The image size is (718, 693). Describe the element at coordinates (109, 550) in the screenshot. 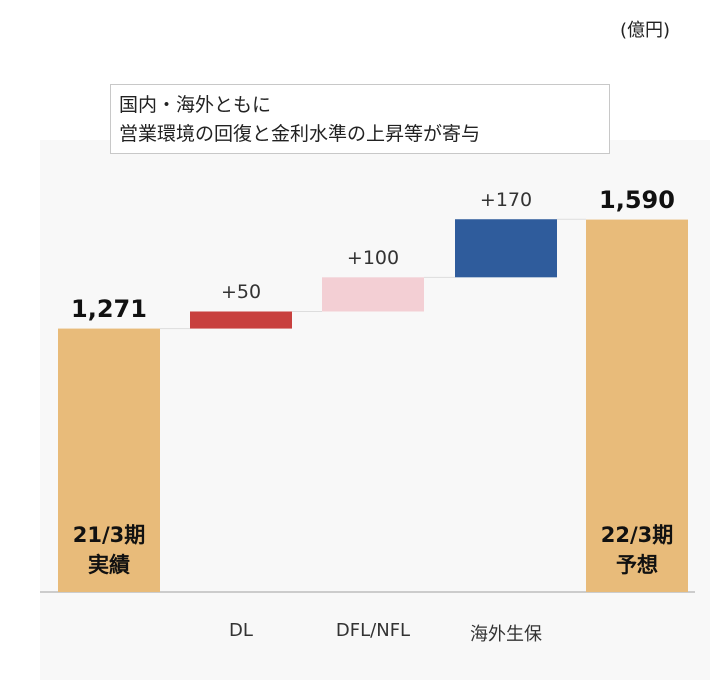

I see `category-label: 21/3期 実績` at that location.